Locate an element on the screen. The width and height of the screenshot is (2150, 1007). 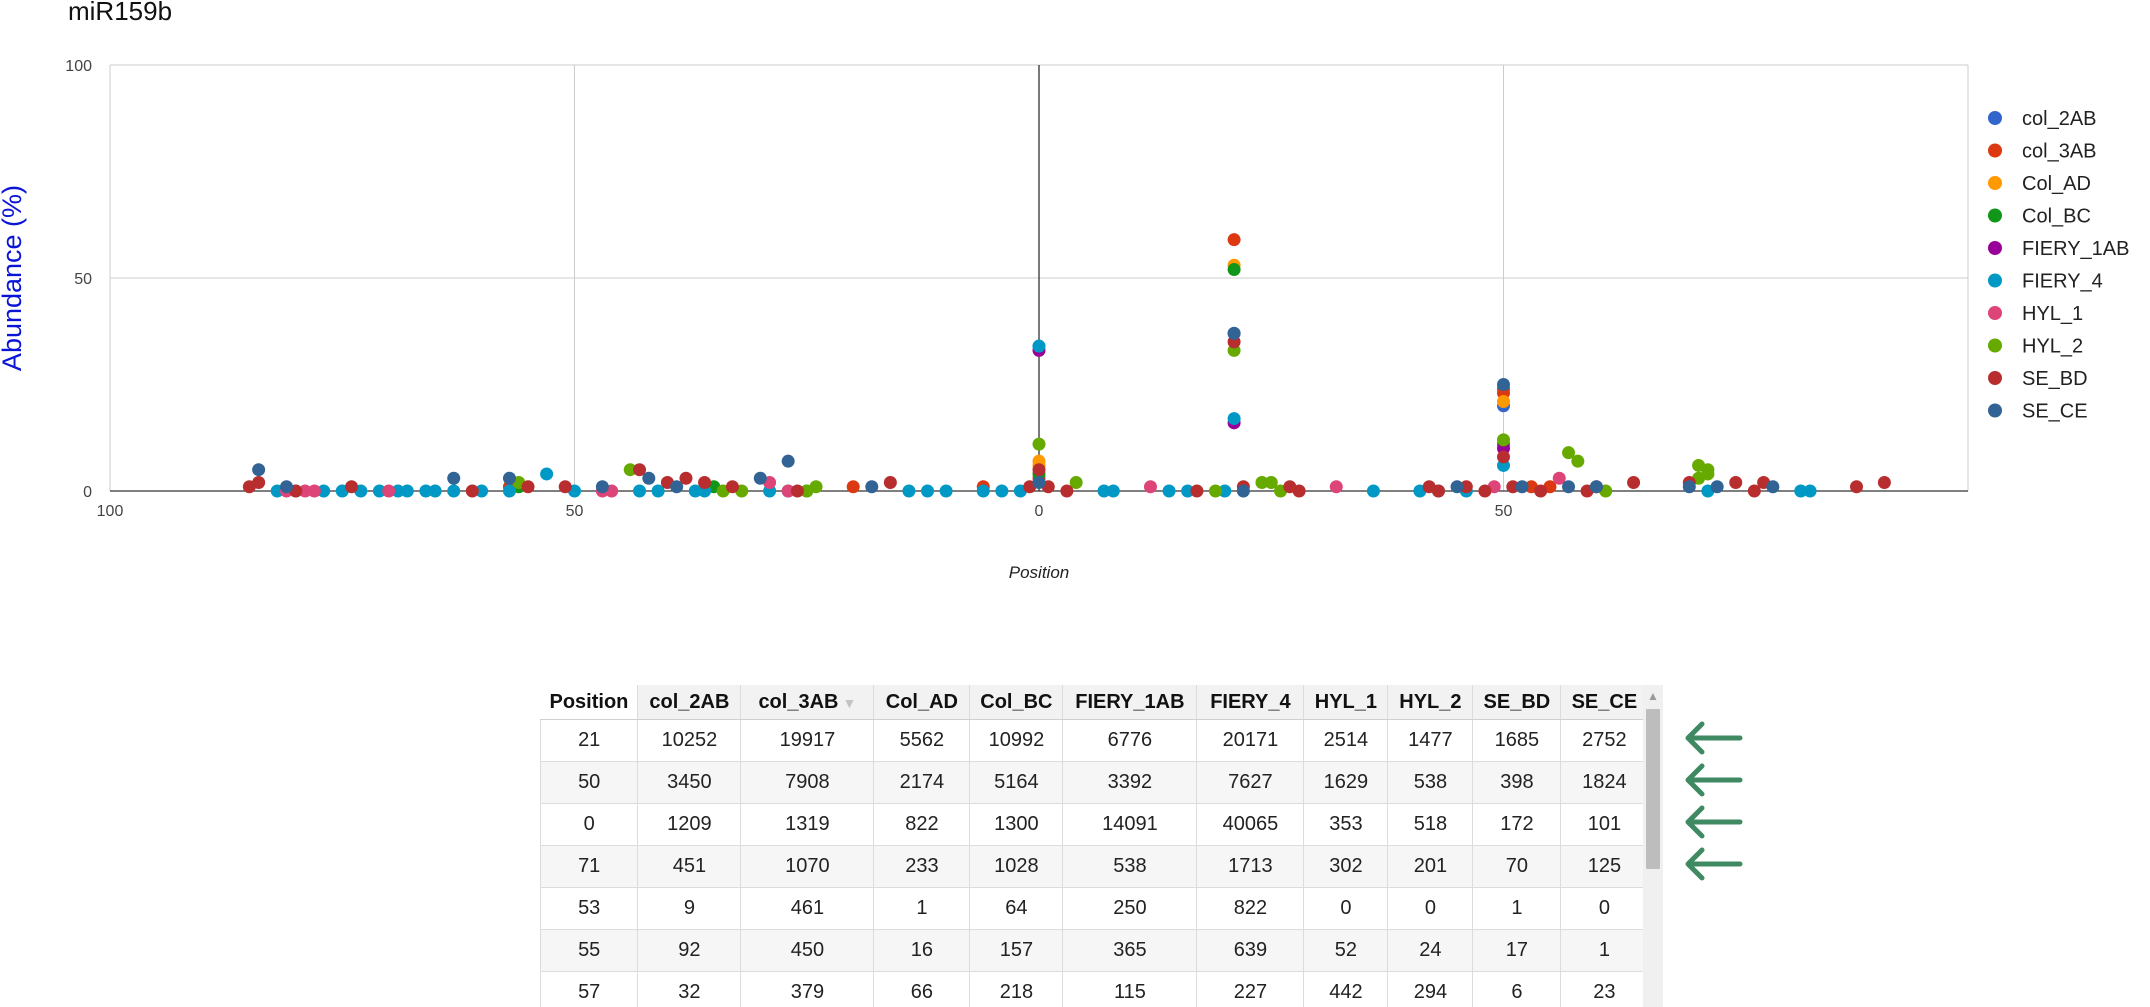
table-cell-HYL_2: 1477 is located at coordinates (1430, 740).